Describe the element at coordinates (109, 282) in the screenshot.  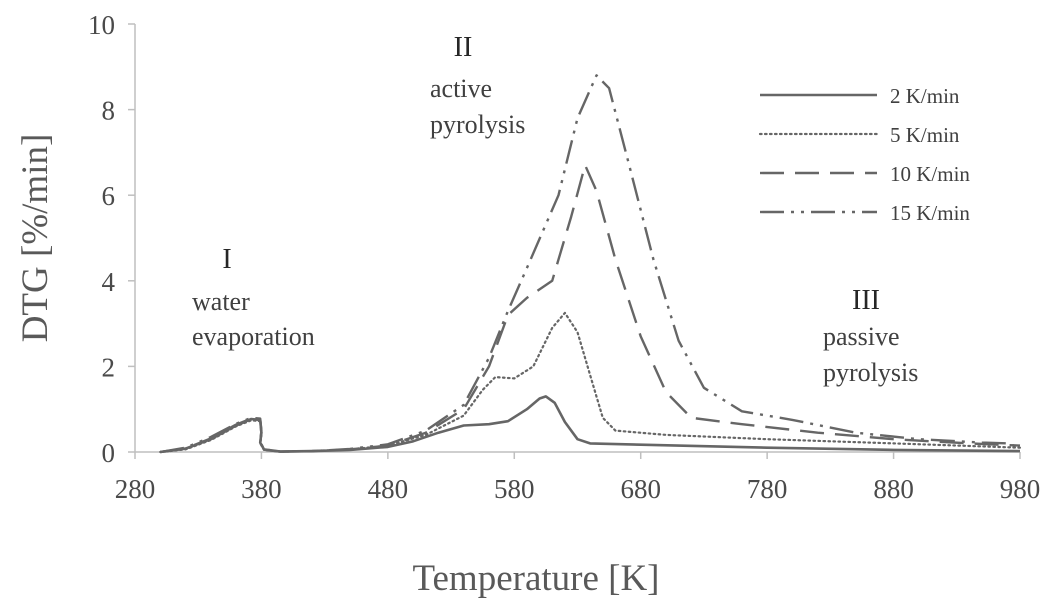
I see `y-tick-label: 4` at that location.